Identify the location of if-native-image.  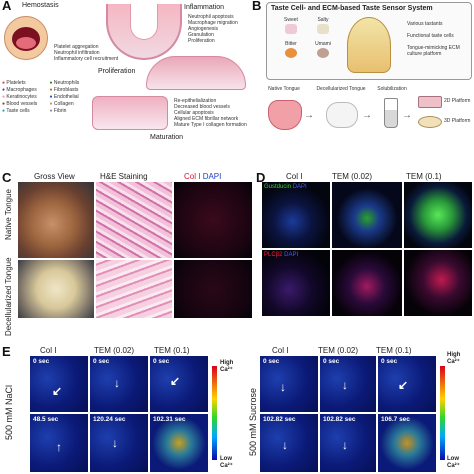
(213, 220).